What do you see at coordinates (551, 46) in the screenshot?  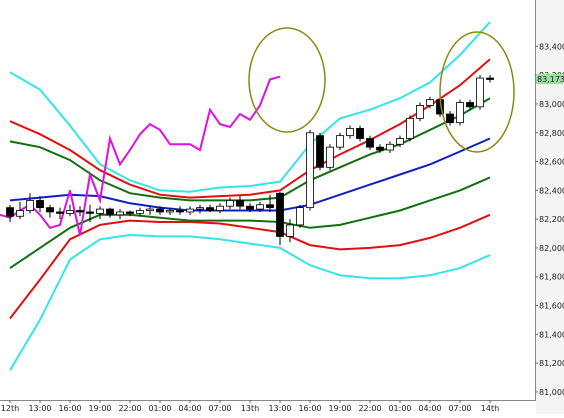 I see `y-tick-label: 83,400` at bounding box center [551, 46].